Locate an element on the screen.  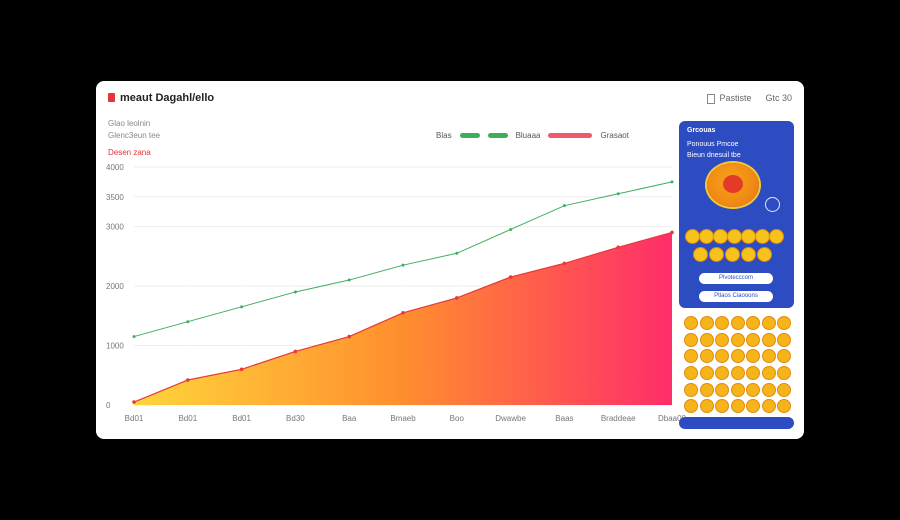
legend-label-mid: Bluaaa is located at coordinates (528, 135).